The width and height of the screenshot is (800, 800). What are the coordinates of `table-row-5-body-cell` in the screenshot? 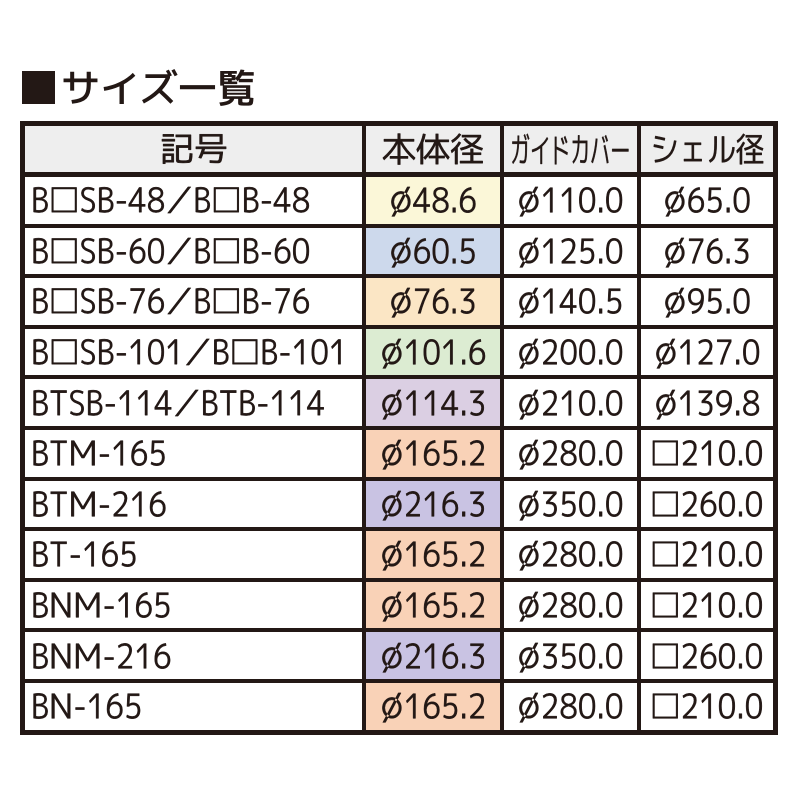 It's located at (433, 402).